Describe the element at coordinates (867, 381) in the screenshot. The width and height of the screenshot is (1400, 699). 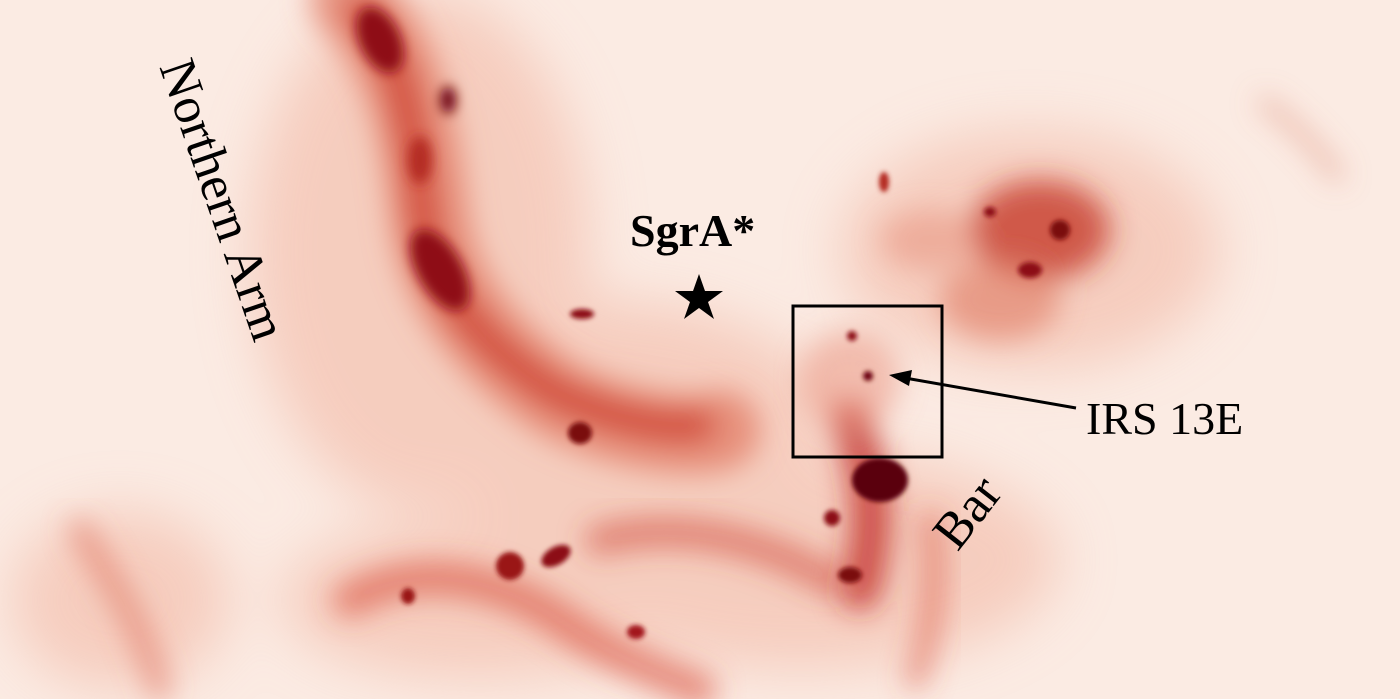
I see `irs13e-box` at that location.